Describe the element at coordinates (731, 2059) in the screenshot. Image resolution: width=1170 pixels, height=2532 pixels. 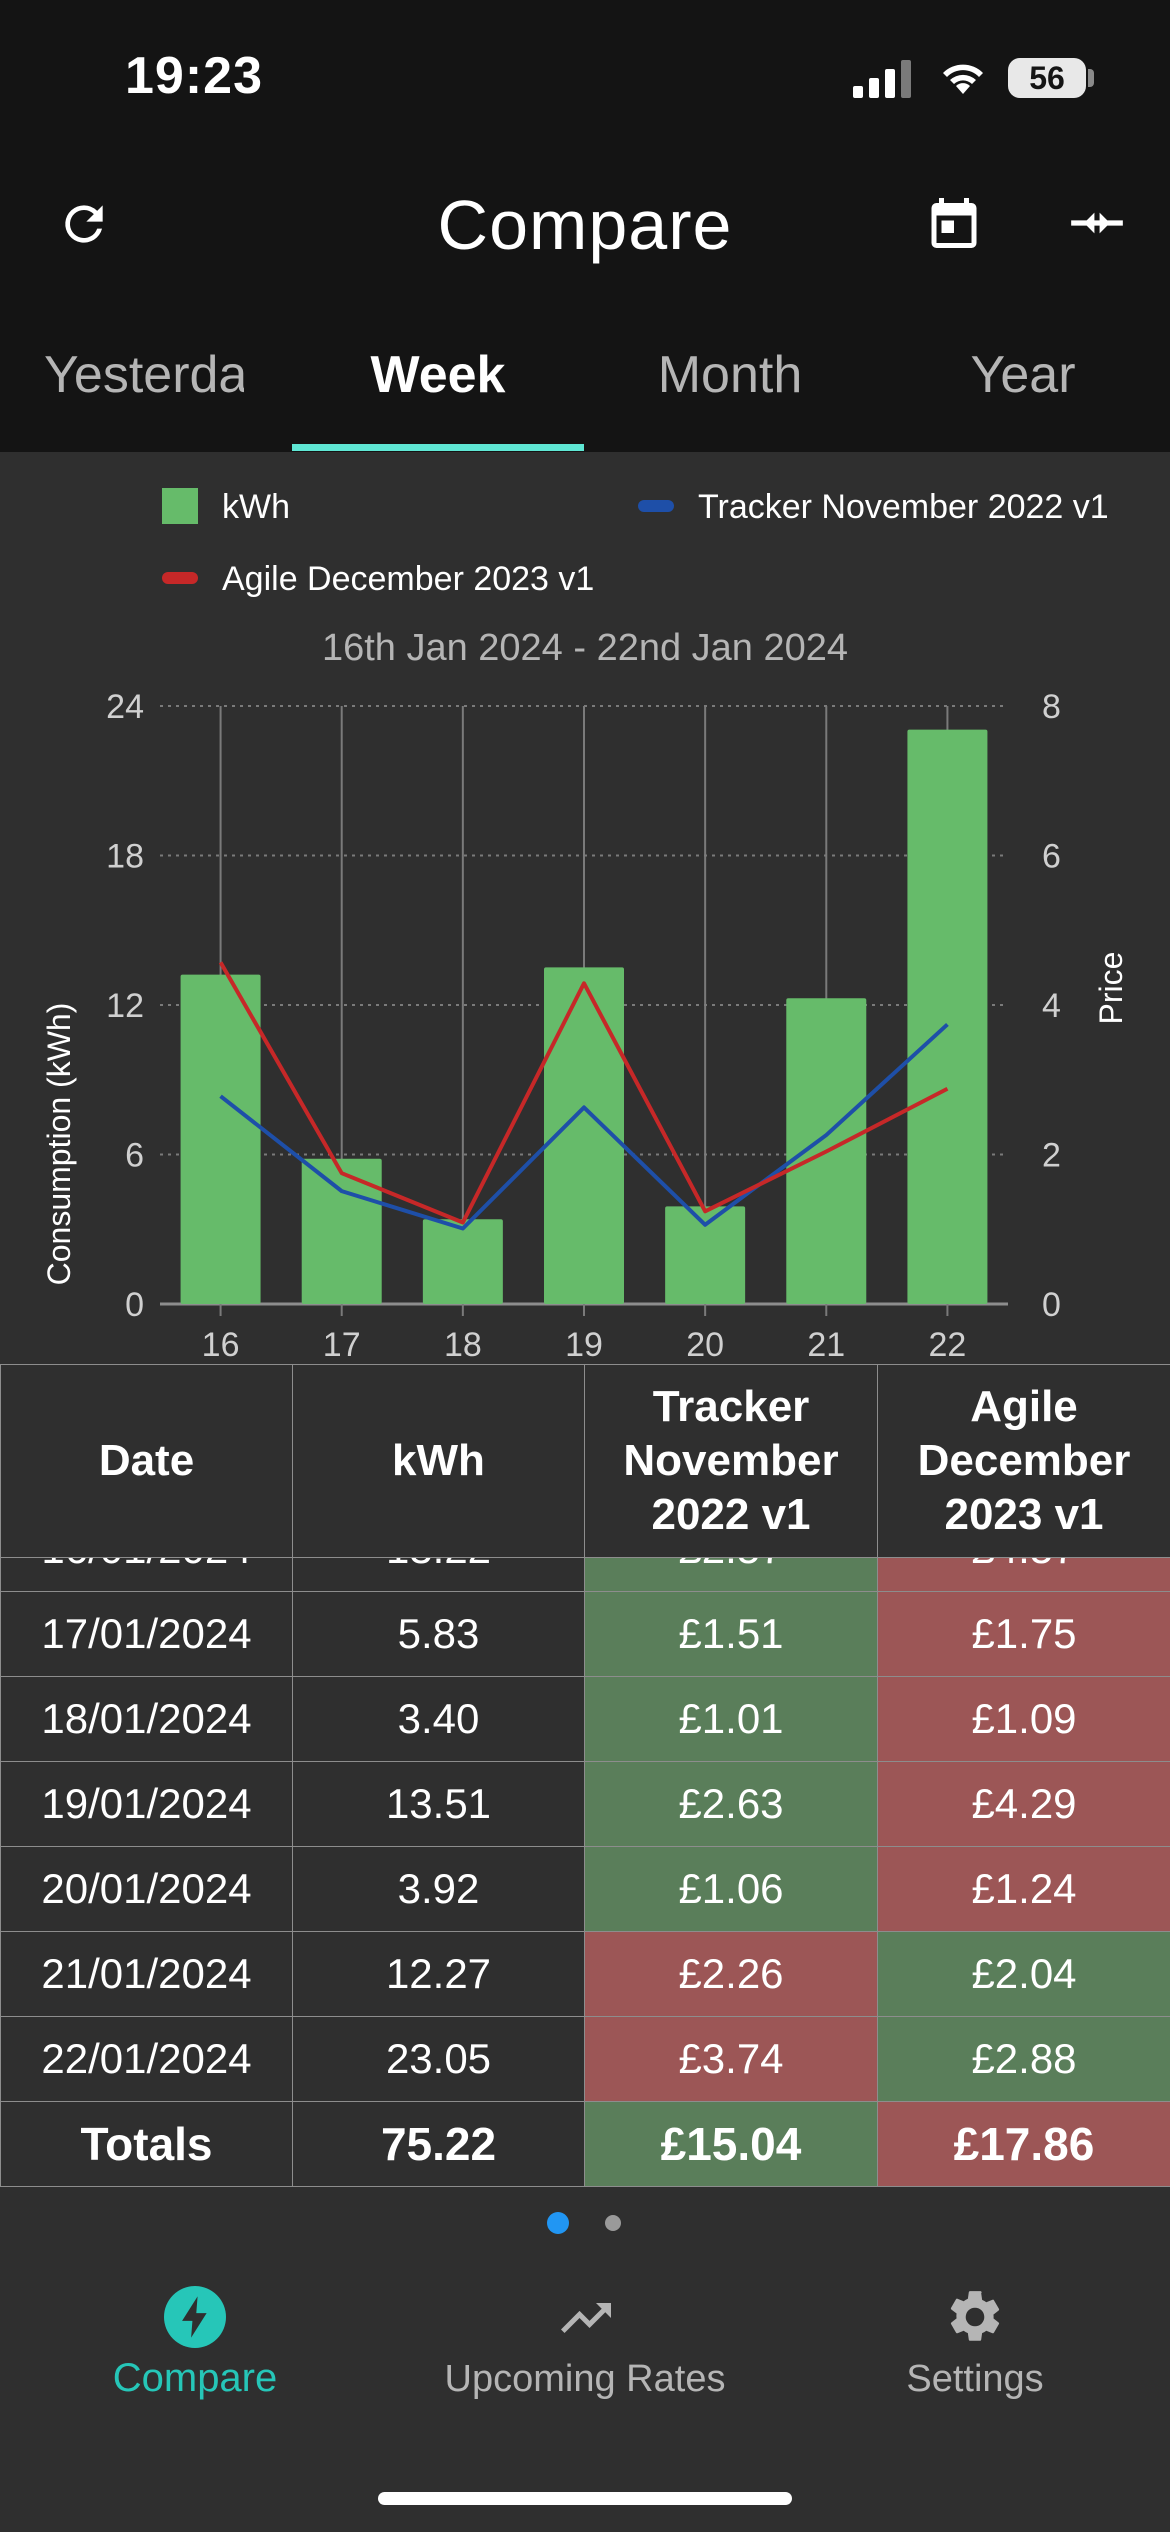
I see `row-tracker-cost: £3.74` at that location.